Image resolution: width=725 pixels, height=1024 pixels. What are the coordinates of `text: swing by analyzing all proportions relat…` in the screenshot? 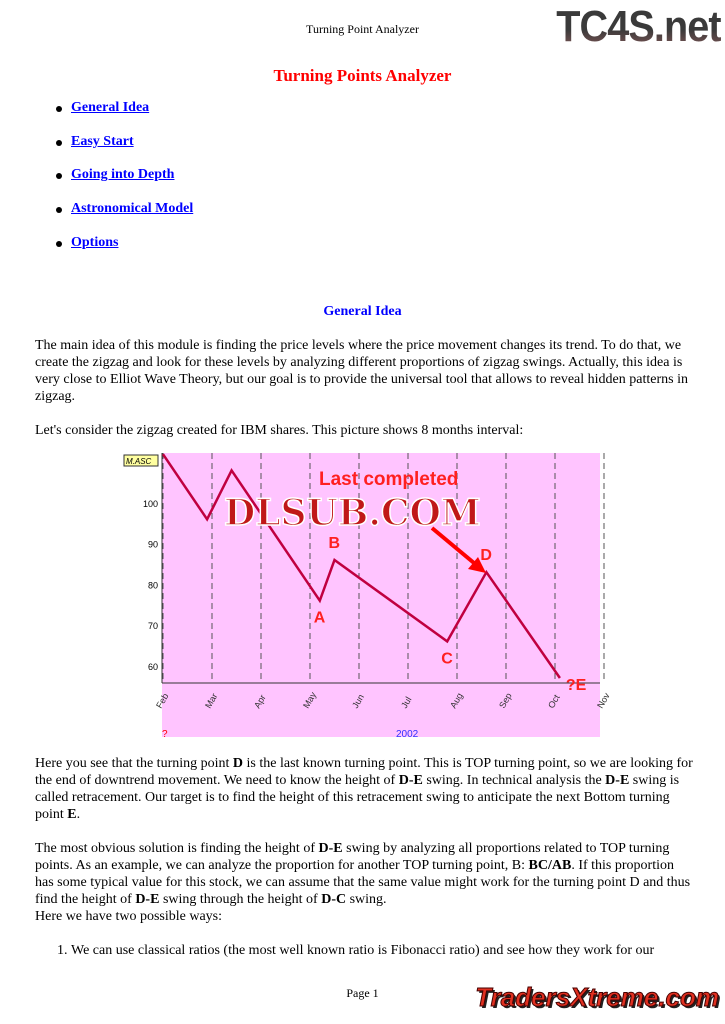 It's located at (352, 857).